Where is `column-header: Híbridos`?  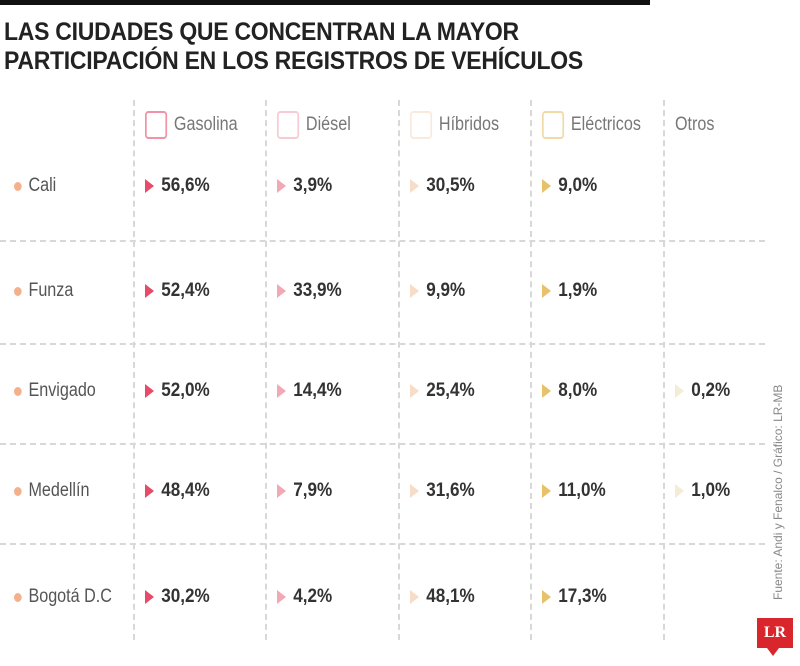 column-header: Híbridos is located at coordinates (454, 125).